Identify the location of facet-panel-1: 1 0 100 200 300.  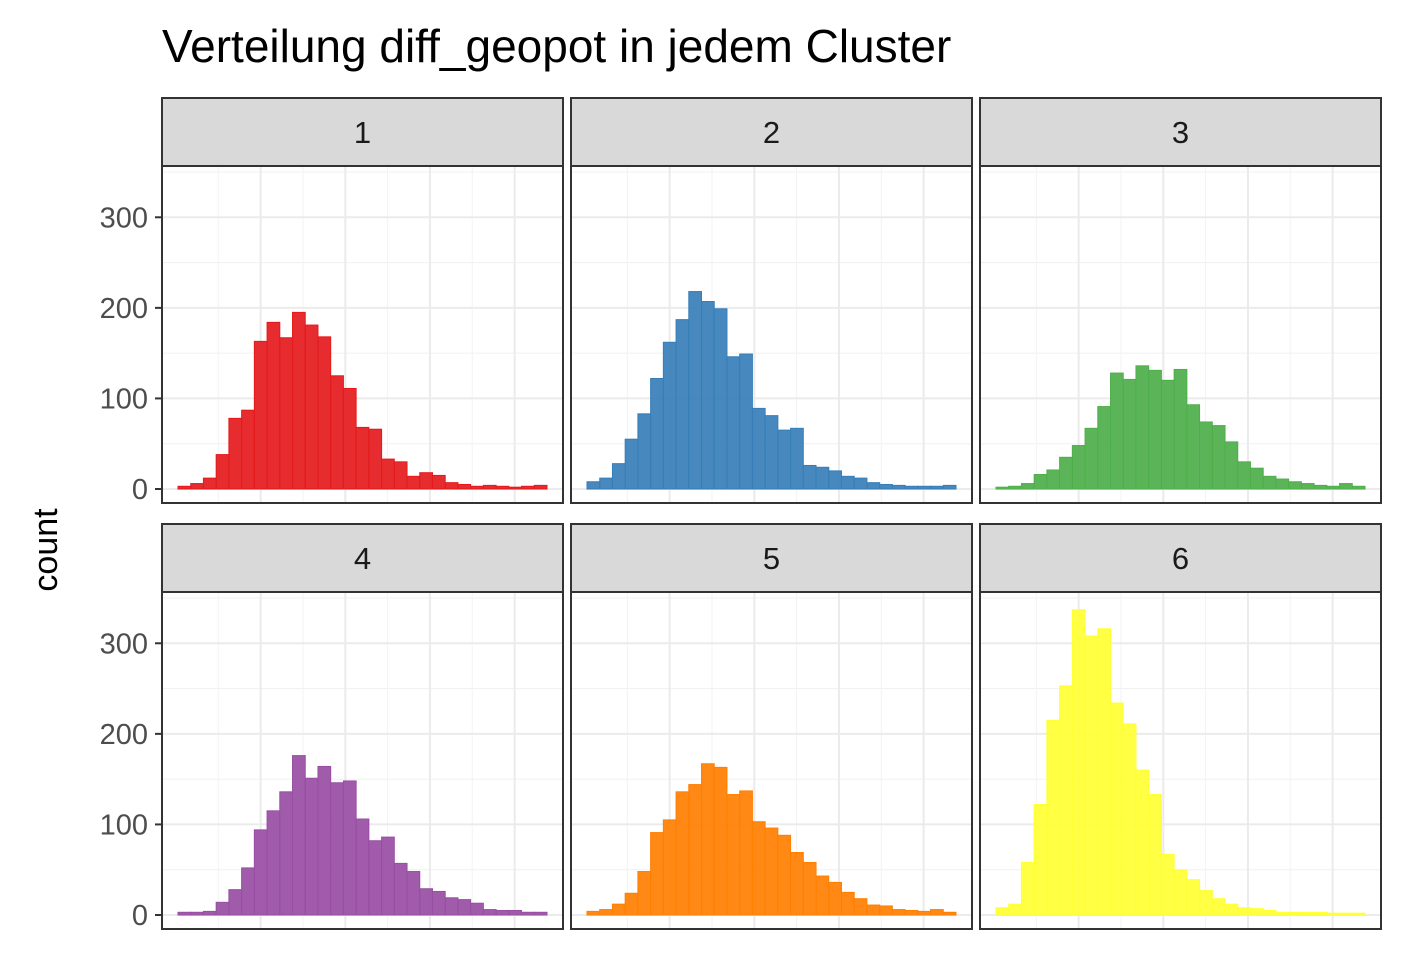
(332, 301).